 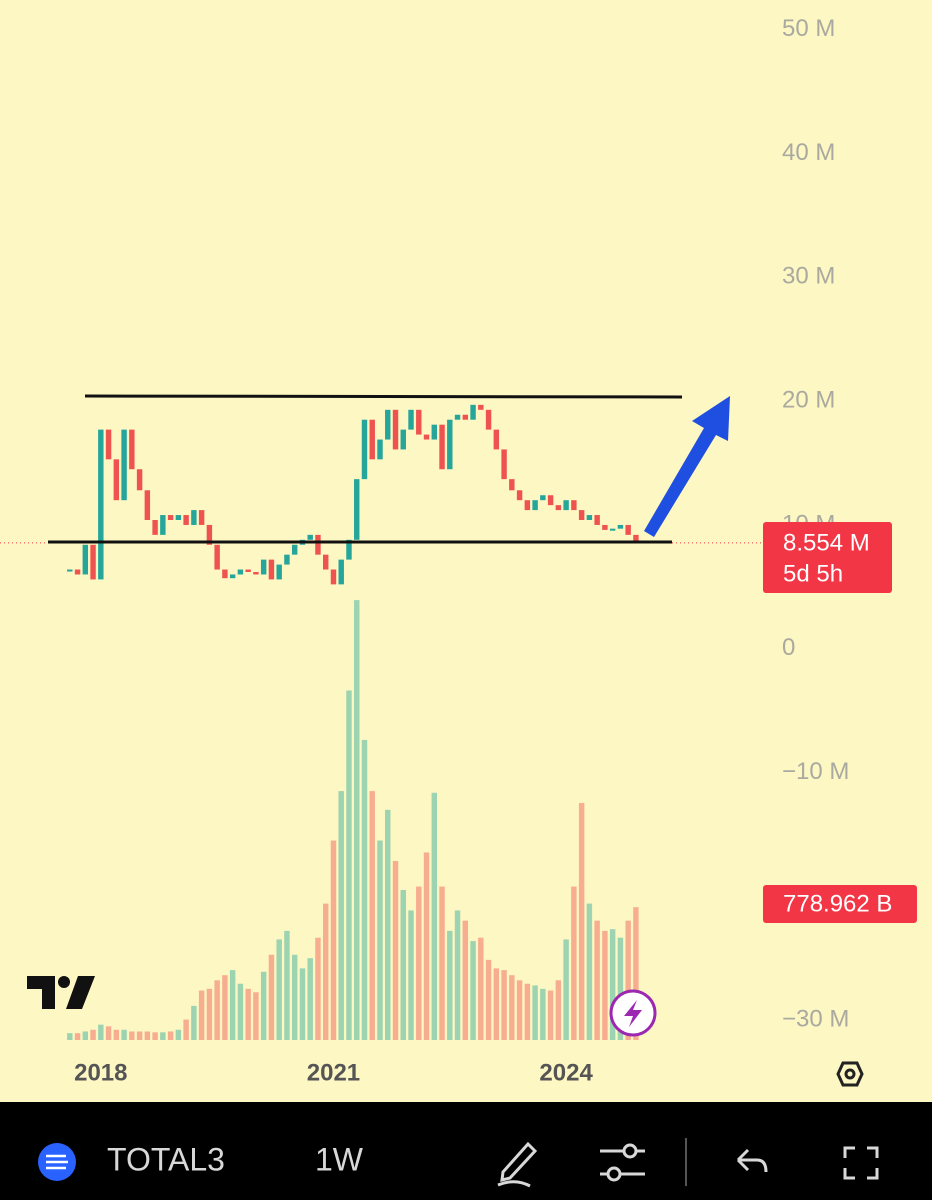 What do you see at coordinates (813, 573) in the screenshot?
I see `countdown: 5d 5h` at bounding box center [813, 573].